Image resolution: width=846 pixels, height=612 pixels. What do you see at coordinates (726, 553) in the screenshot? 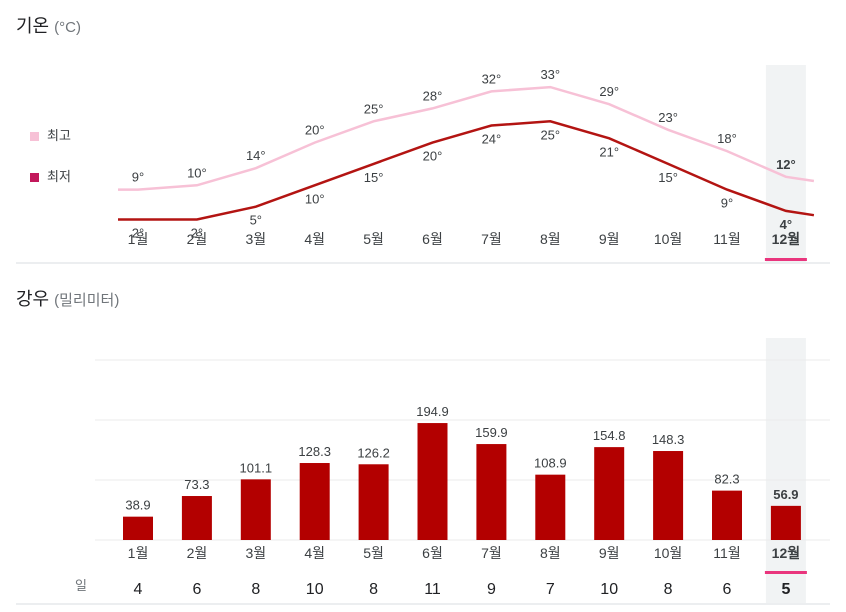
I see `rain-month-label: 11월` at bounding box center [726, 553].